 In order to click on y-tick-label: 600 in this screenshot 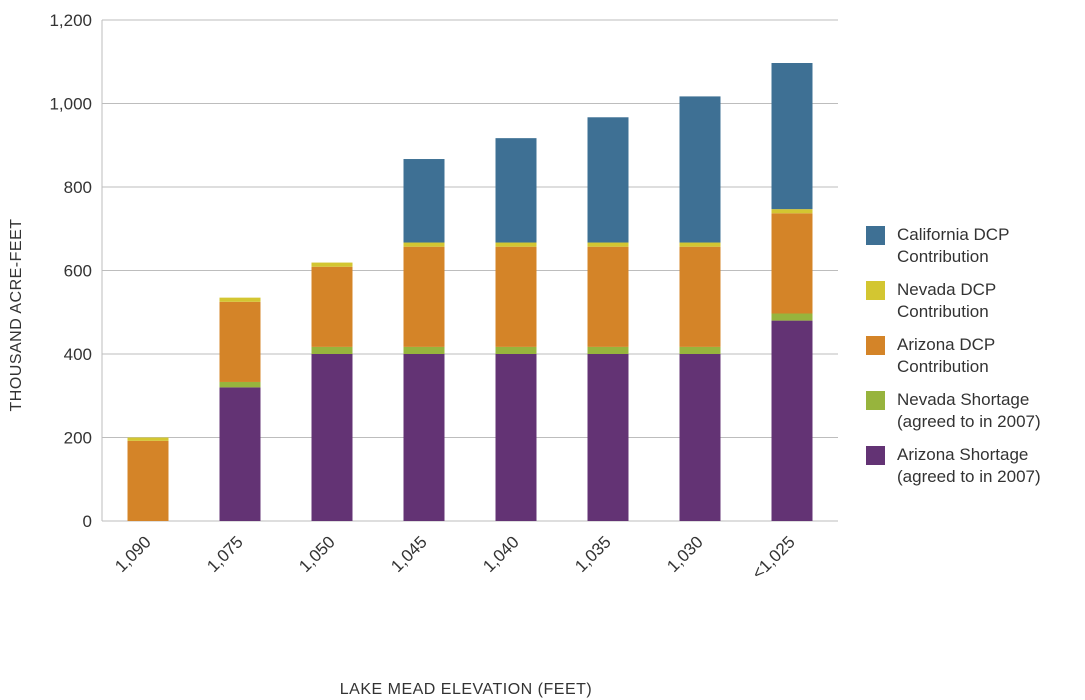, I will do `click(78, 271)`.